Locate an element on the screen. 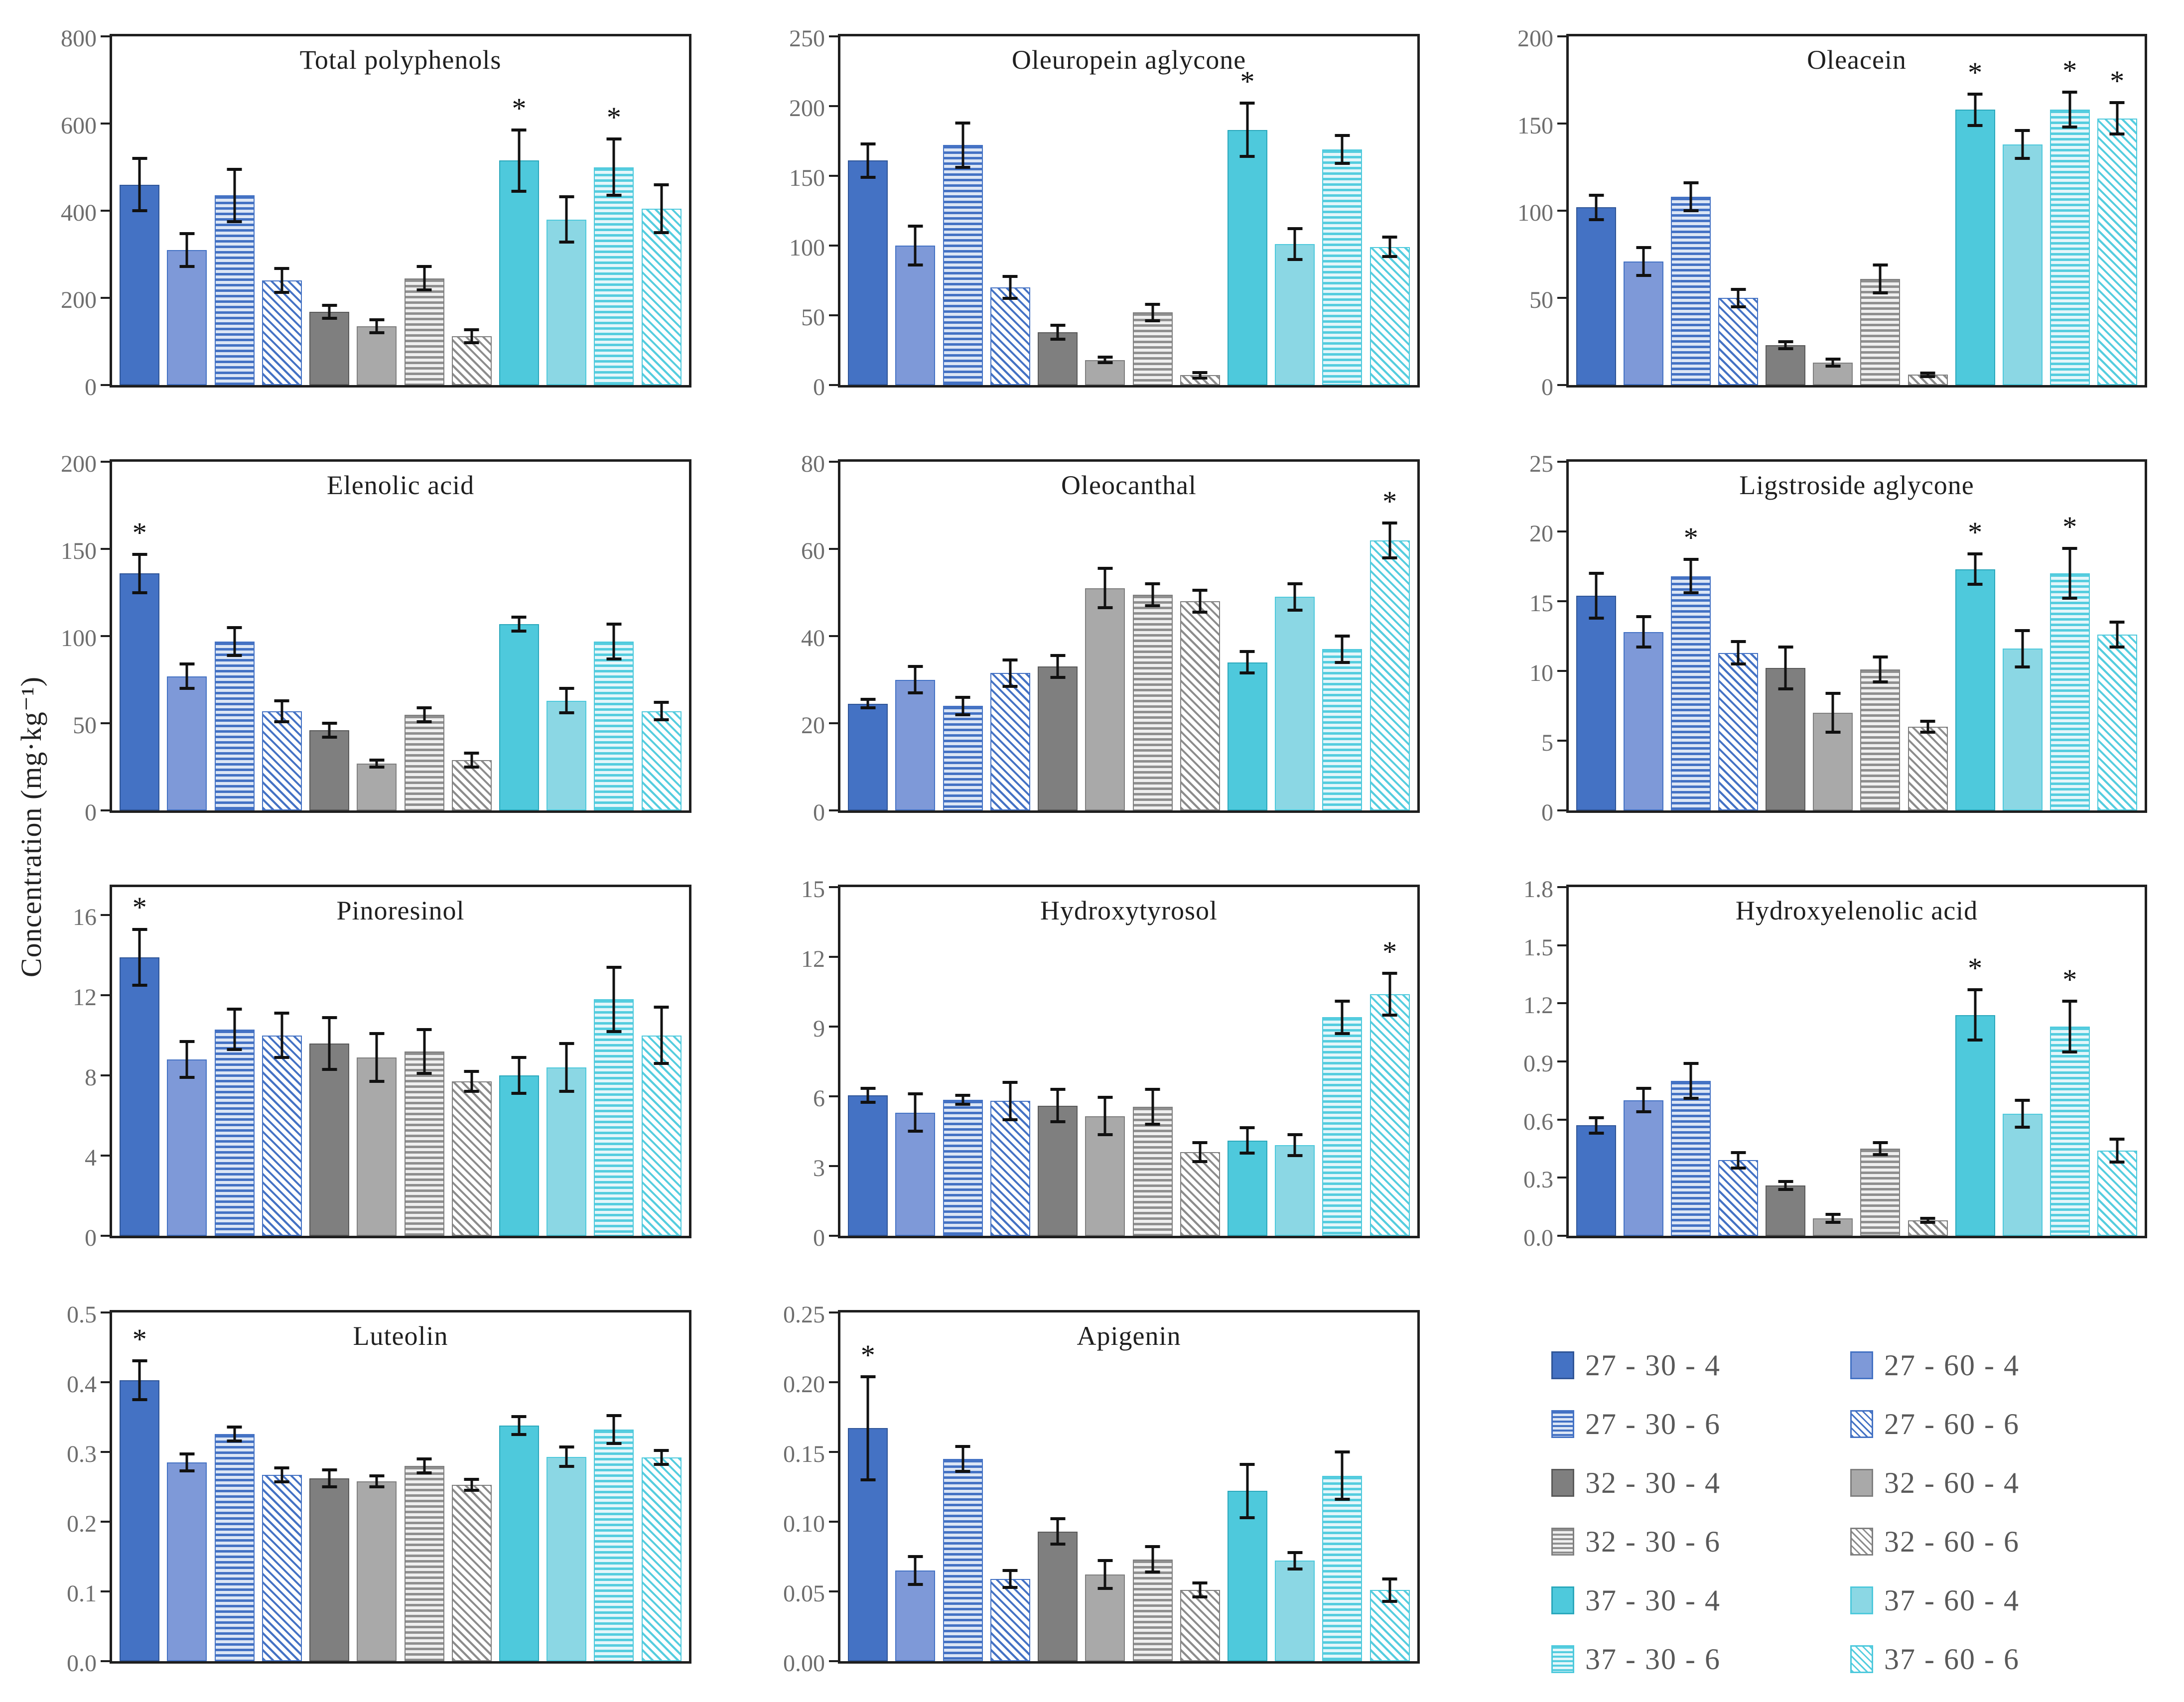 The image size is (2184, 1702). y-tick-label: 400 is located at coordinates (79, 213).